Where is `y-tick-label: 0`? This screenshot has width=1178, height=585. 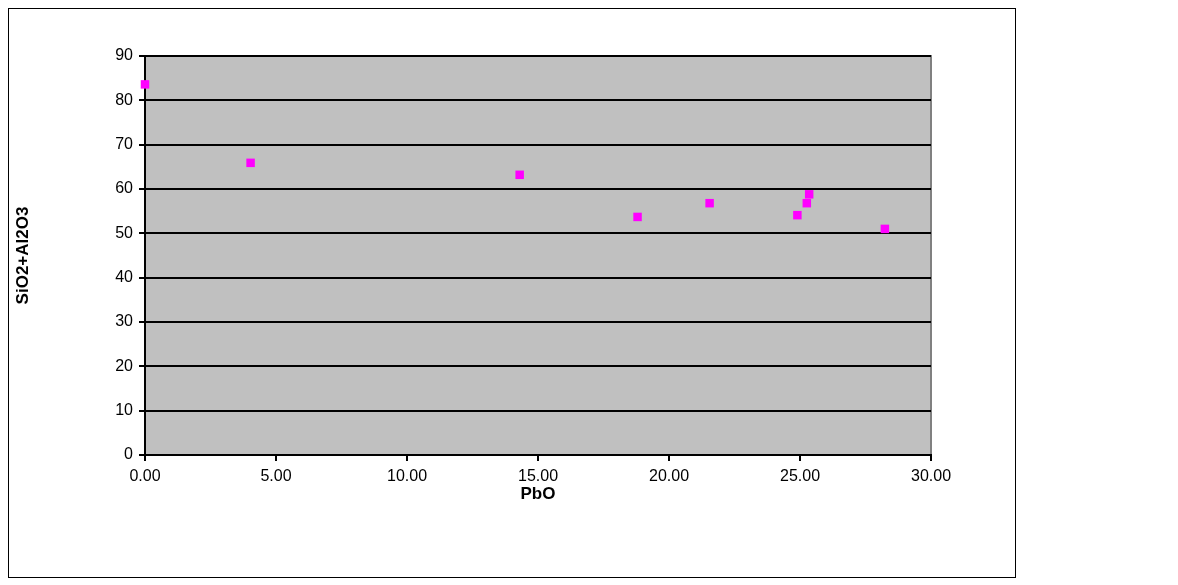 y-tick-label: 0 is located at coordinates (129, 454).